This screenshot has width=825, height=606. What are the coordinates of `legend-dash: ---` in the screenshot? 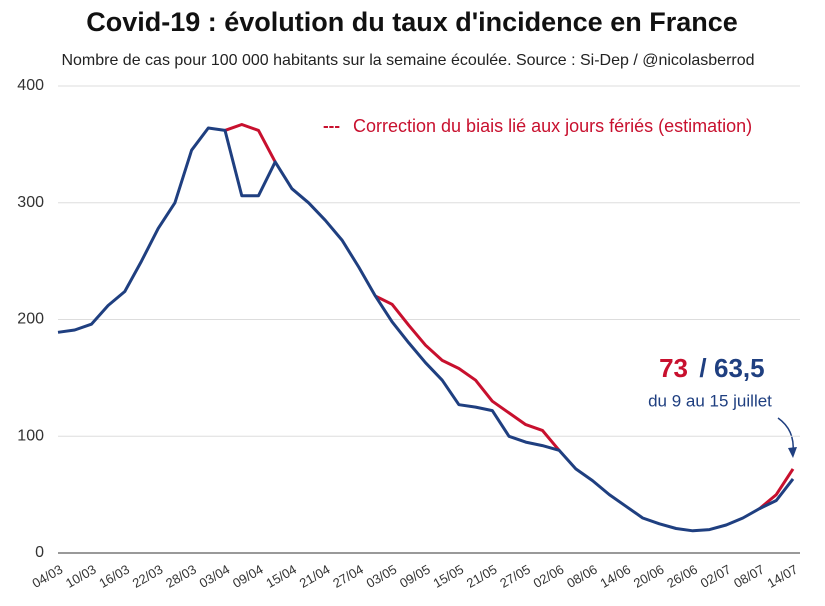 It's located at (331, 125).